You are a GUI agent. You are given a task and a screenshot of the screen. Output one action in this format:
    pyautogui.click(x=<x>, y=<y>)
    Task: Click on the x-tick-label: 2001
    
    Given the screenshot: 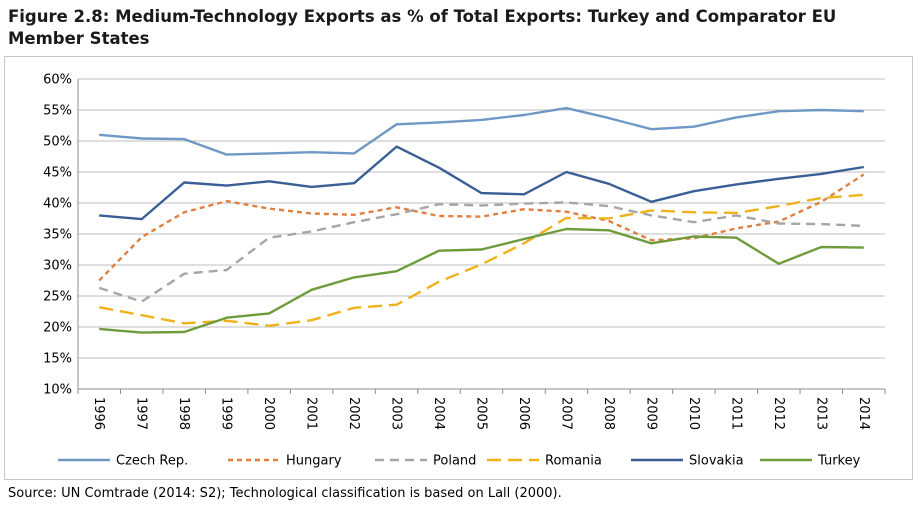 What is the action you would take?
    pyautogui.click(x=311, y=413)
    